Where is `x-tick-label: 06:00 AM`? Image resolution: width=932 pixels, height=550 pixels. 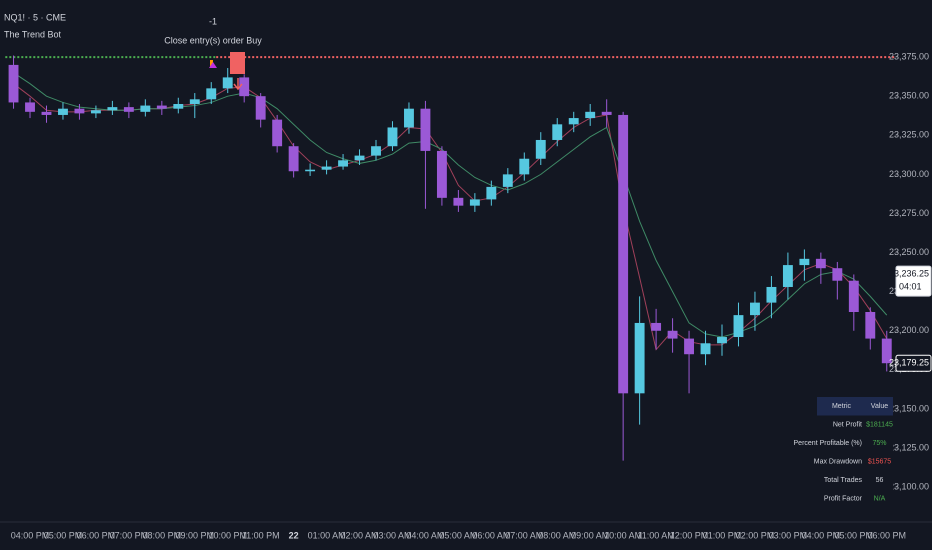 x-tick-label: 06:00 AM is located at coordinates (491, 535).